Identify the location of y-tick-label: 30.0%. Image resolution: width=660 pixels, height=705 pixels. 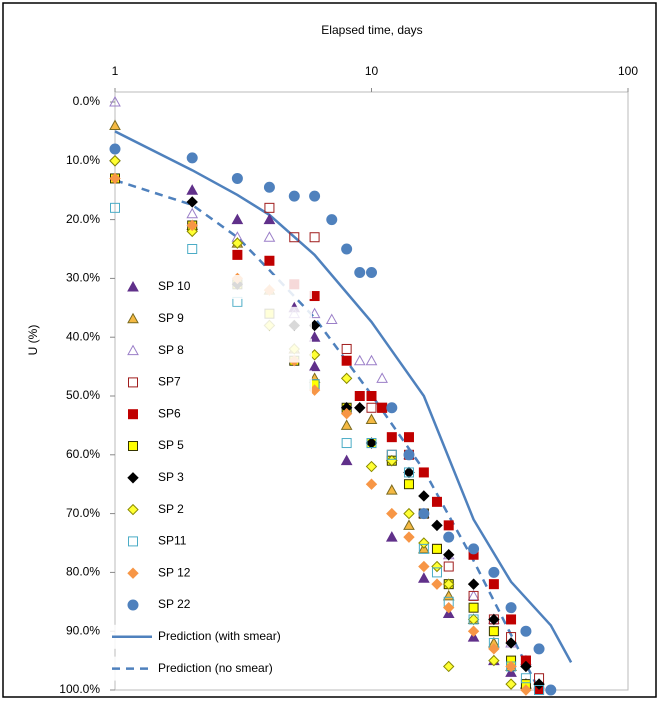
(83, 278).